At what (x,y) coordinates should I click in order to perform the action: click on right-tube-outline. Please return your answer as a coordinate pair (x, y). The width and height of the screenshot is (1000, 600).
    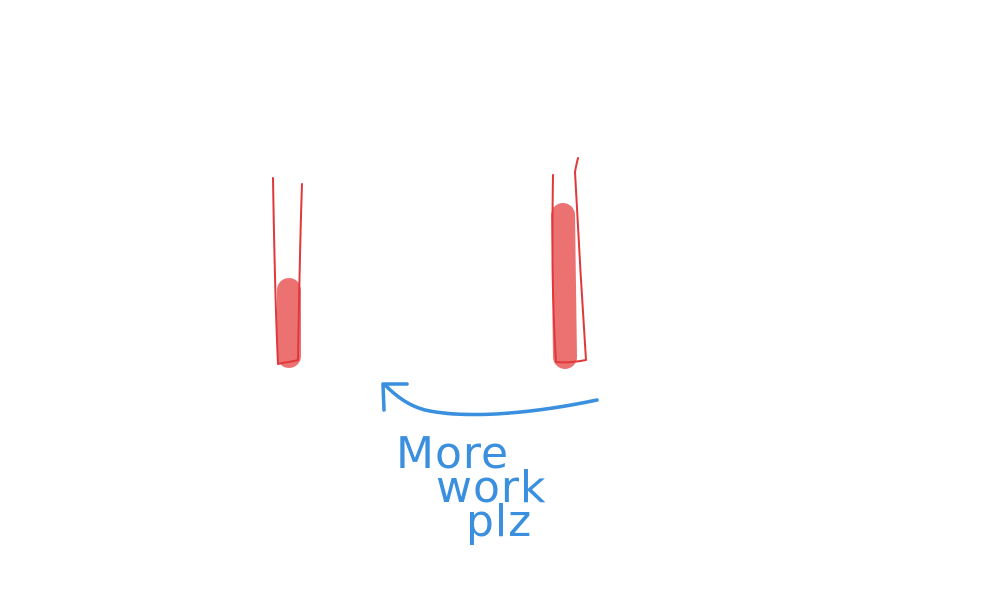
    Looking at the image, I should click on (569, 260).